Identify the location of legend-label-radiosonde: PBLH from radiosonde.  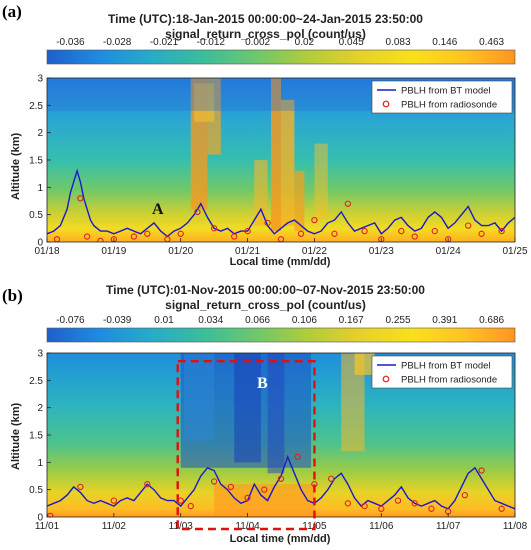
(449, 105).